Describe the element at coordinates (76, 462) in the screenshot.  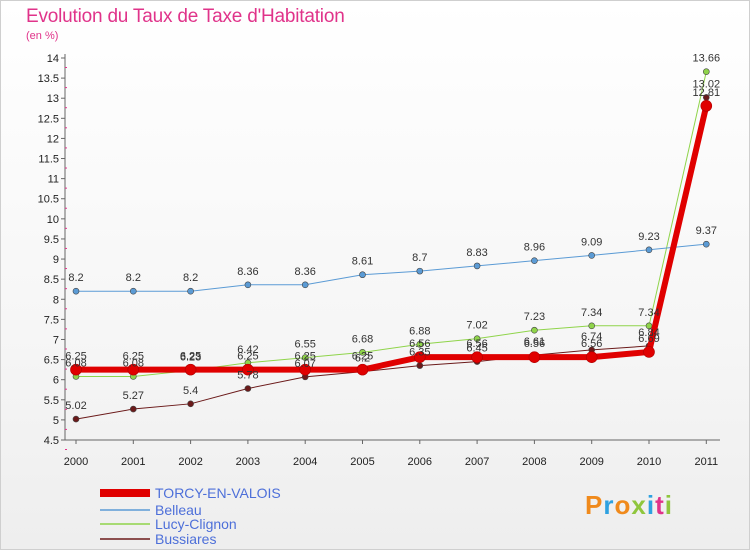
I see `x-tick-label: 2000` at that location.